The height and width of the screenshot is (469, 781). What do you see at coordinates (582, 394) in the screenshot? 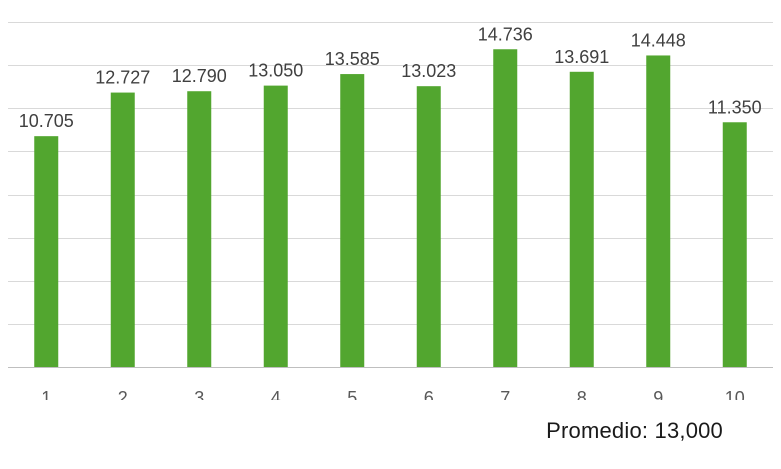
I see `x-tick-label-8: 8` at bounding box center [582, 394].